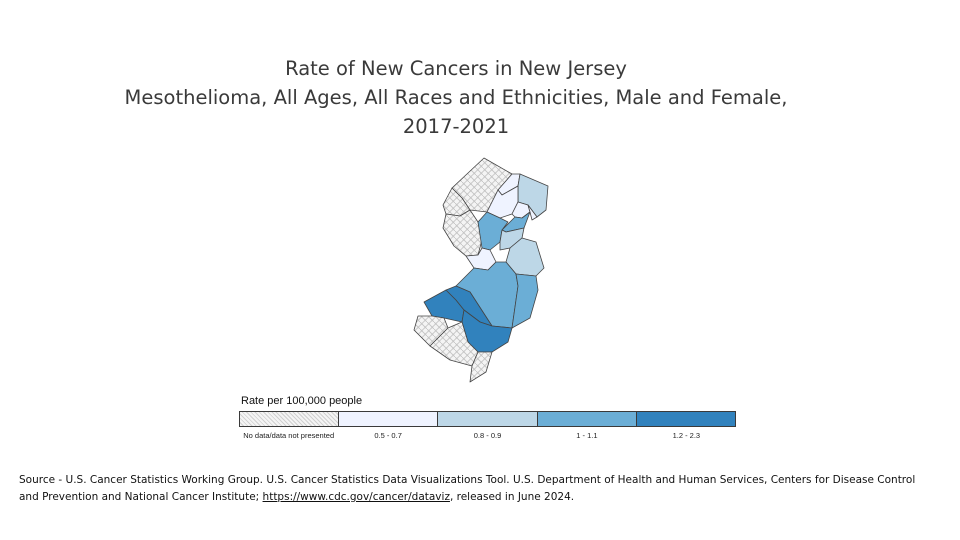 The height and width of the screenshot is (540, 960). Describe the element at coordinates (532, 212) in the screenshot. I see `county-hudson` at that location.